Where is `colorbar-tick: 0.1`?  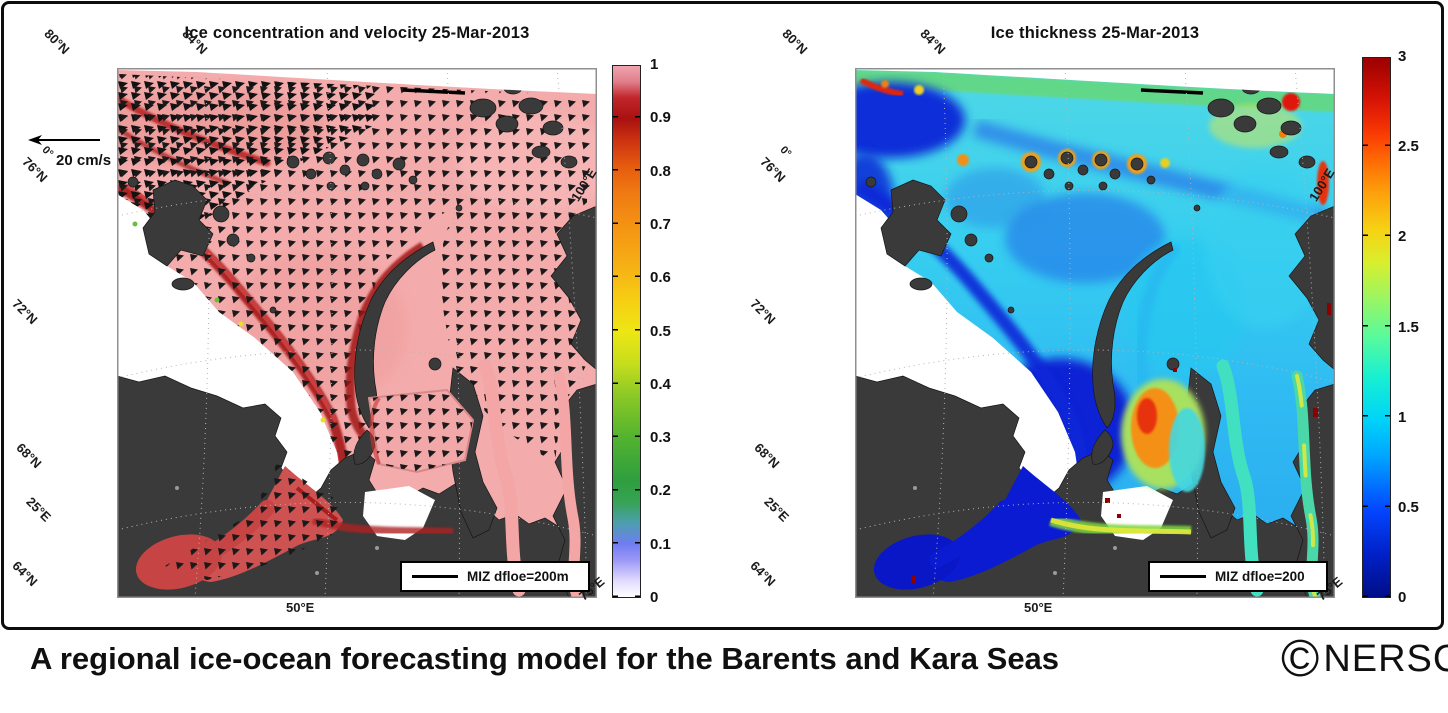 colorbar-tick: 0.1 is located at coordinates (660, 544).